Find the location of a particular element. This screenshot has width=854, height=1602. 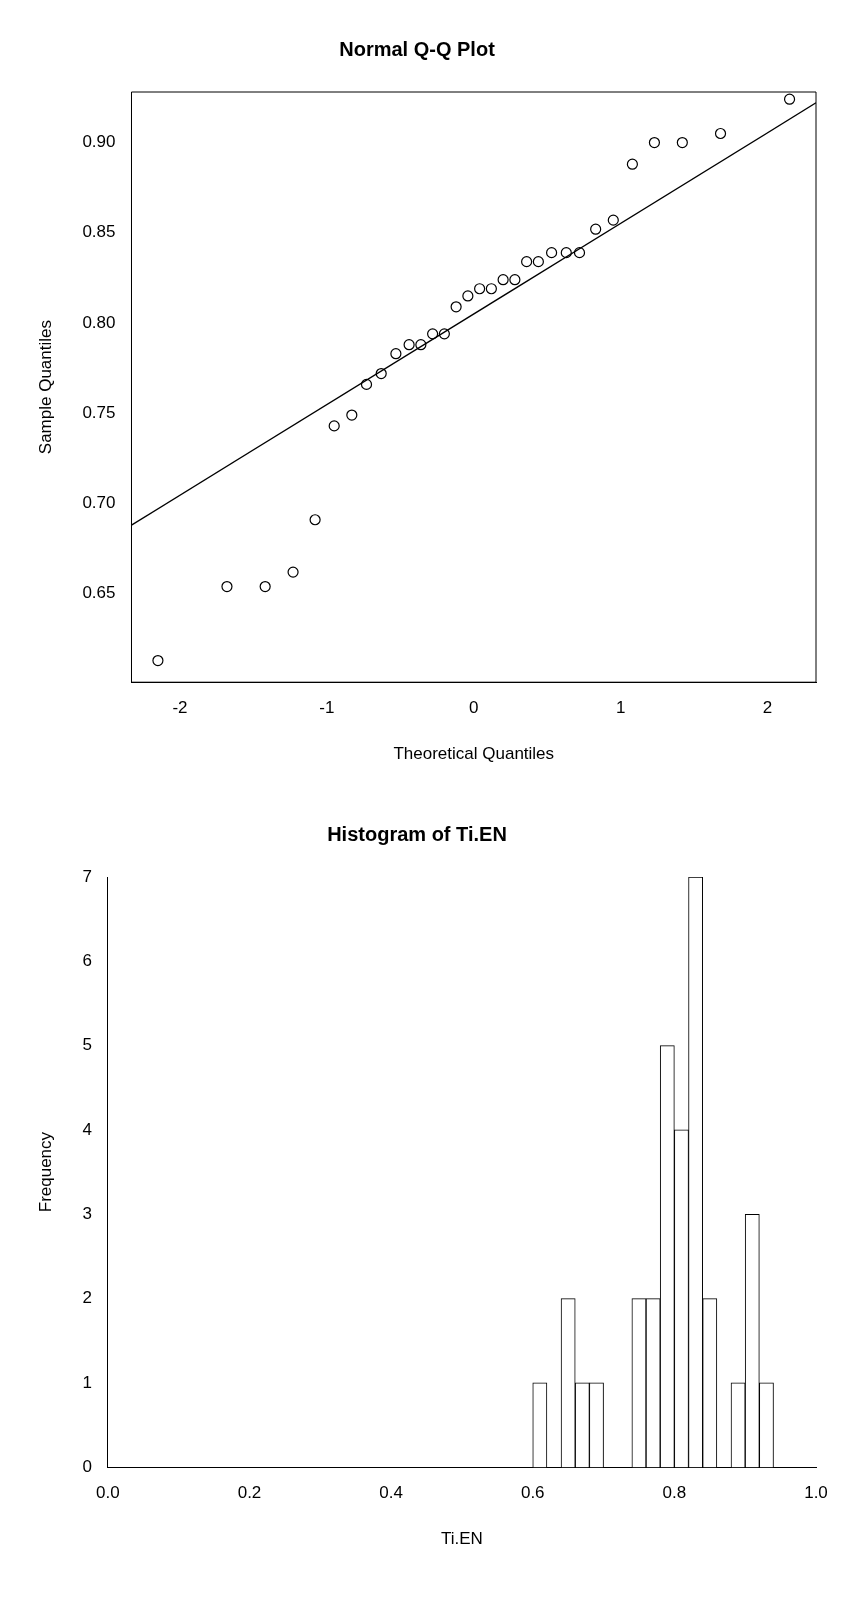

y-tick-label: 0.85 is located at coordinates (99, 232).